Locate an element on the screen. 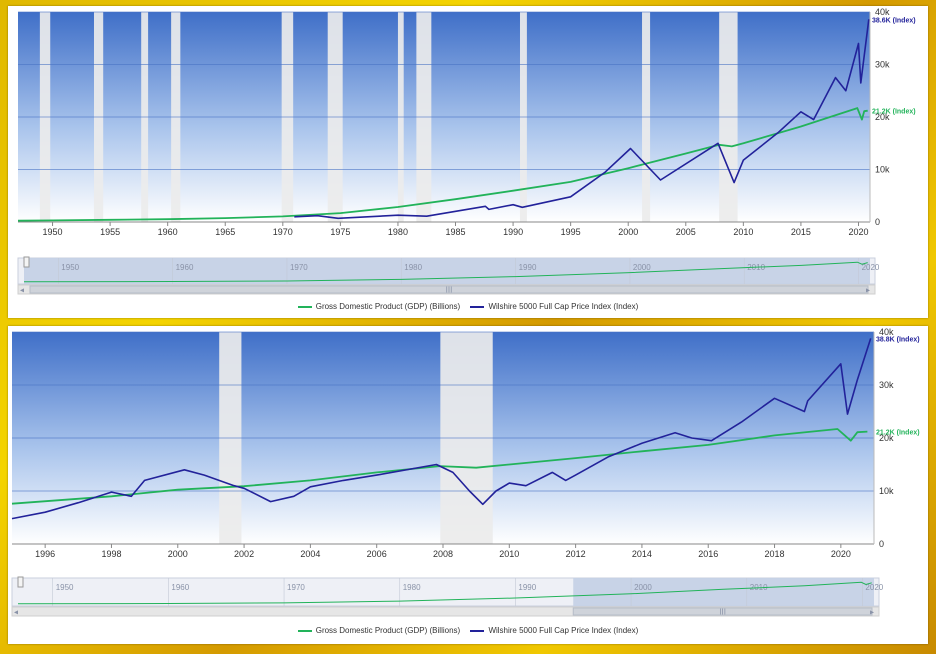  x-tick-label: 1975 is located at coordinates (340, 232).